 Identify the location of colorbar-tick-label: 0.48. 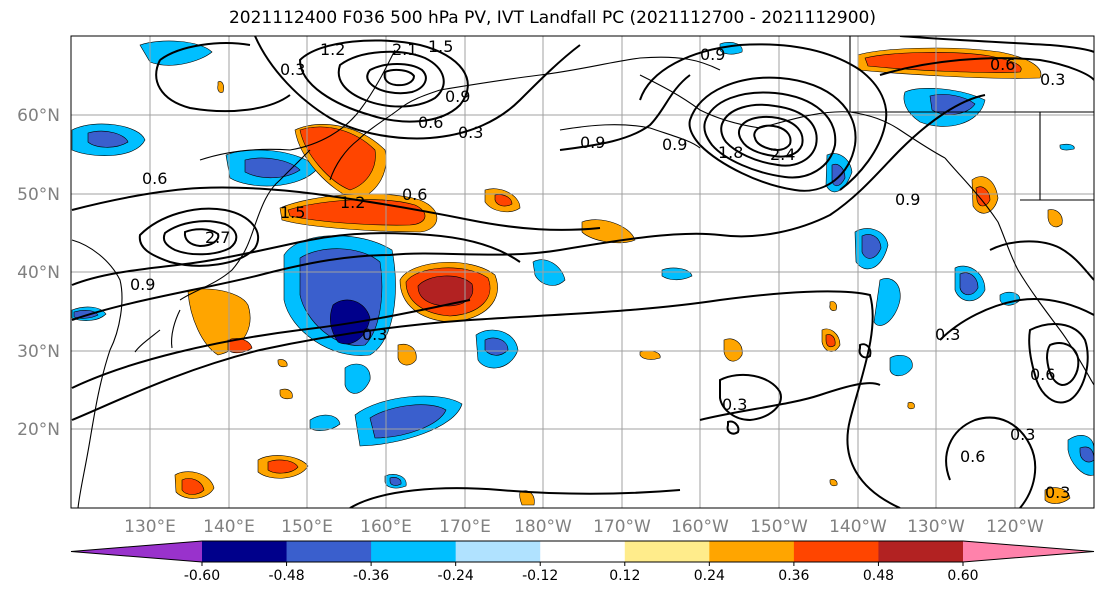
(878, 576).